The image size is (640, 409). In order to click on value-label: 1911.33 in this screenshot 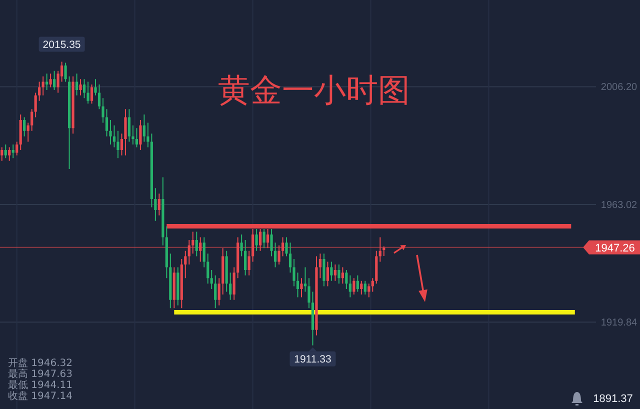, I will do `click(313, 356)`.